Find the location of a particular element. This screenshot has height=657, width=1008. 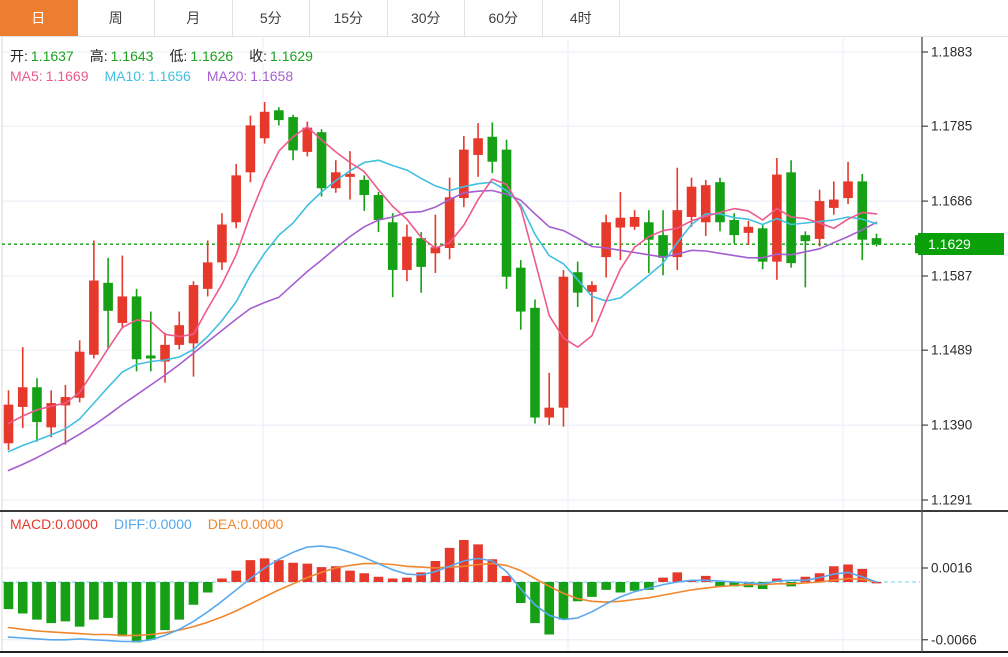

legend-value: 1.1669 is located at coordinates (67, 76).